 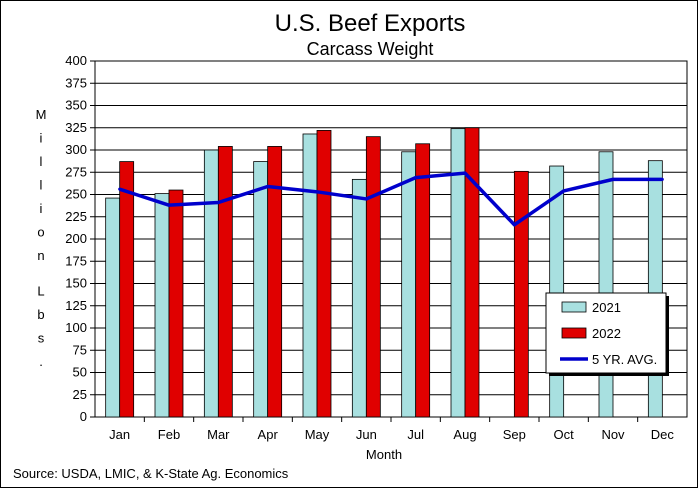 What do you see at coordinates (275, 282) in the screenshot?
I see `bar-2022-apr` at bounding box center [275, 282].